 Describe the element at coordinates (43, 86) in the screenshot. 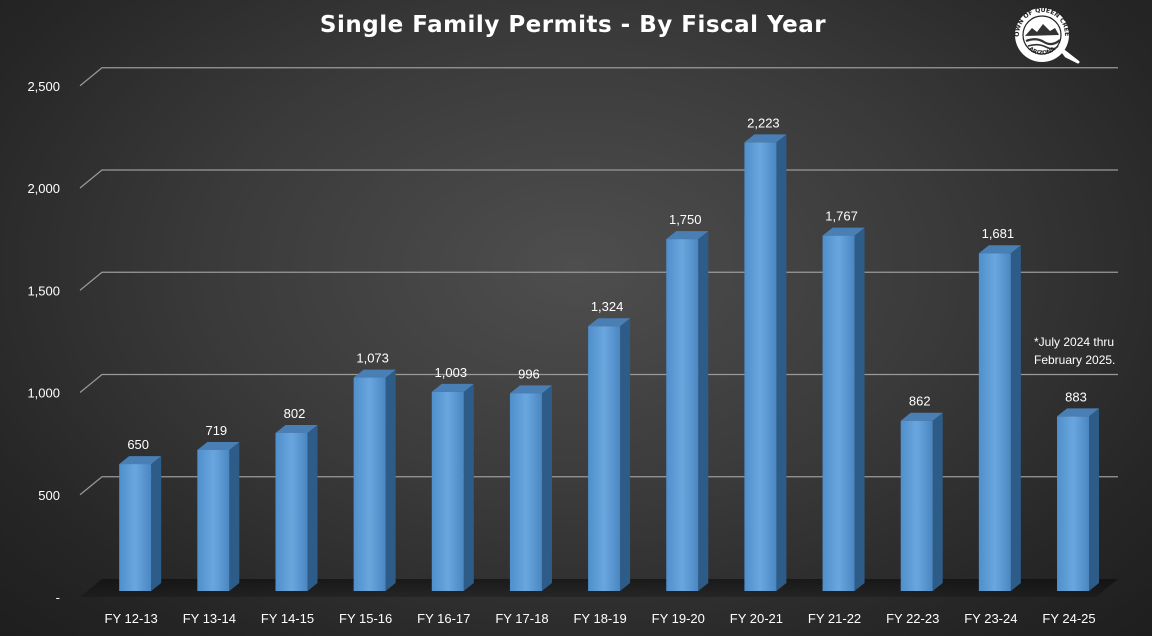

I see `y-tick-label: 2,500` at that location.